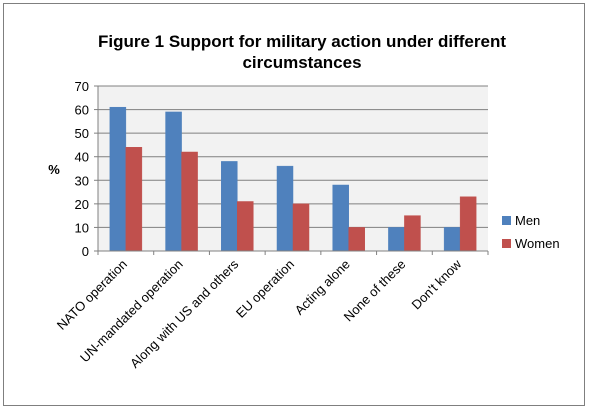  I want to click on legend-label-women: Women, so click(537, 243).